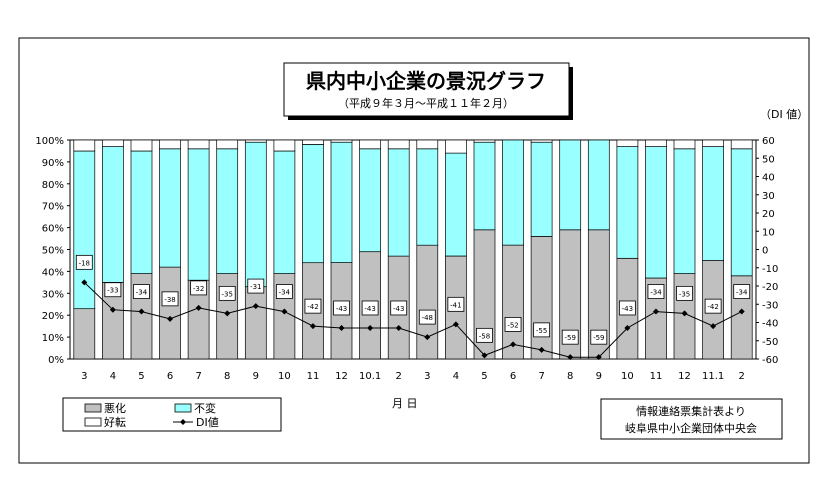  Describe the element at coordinates (426, 103) in the screenshot. I see `chart-subtitle: （平成９年３月～平成１１年２月）` at that location.